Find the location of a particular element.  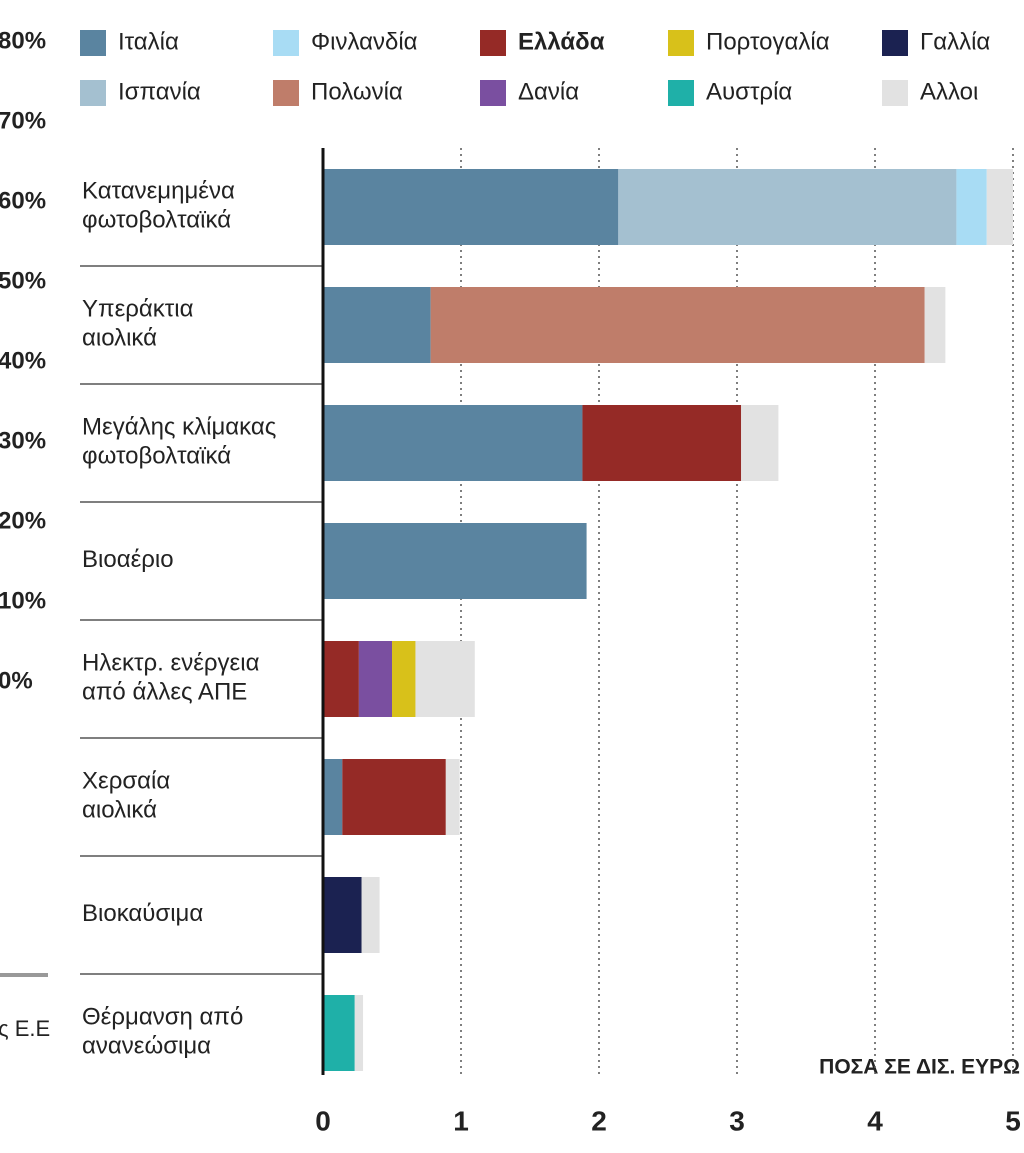

x-tick-label: 1 is located at coordinates (461, 1120).